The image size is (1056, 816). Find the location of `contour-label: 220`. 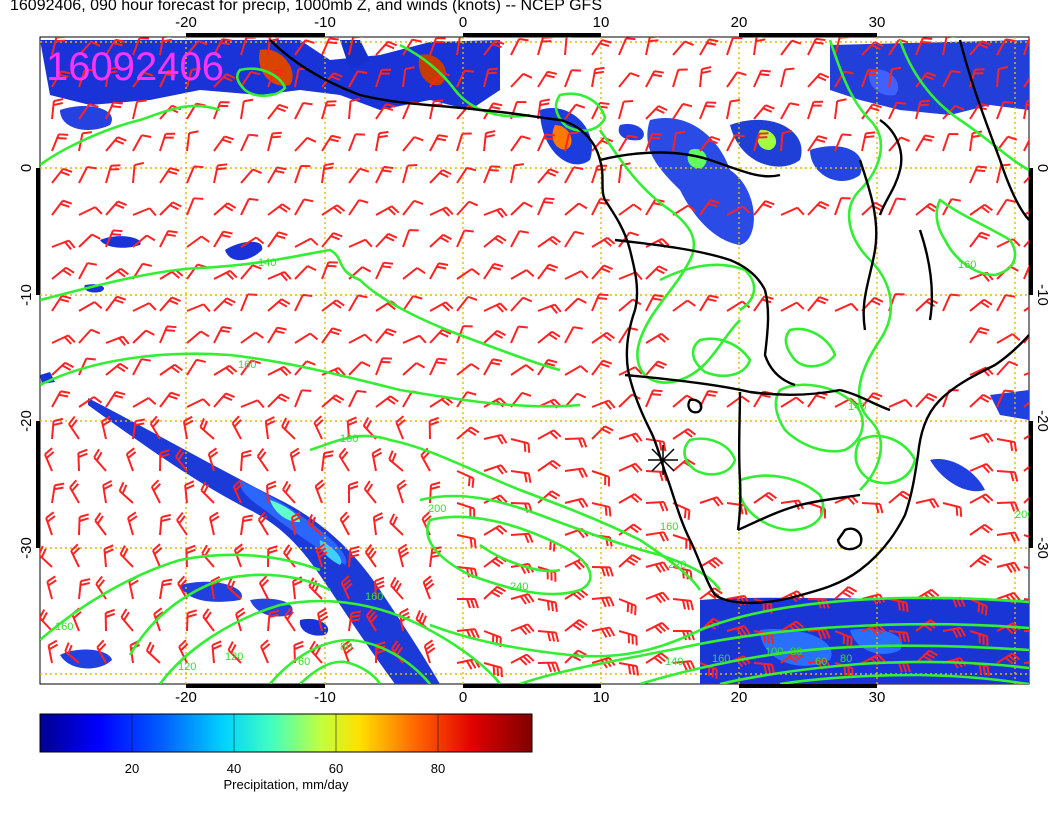

contour-label: 220 is located at coordinates (677, 565).